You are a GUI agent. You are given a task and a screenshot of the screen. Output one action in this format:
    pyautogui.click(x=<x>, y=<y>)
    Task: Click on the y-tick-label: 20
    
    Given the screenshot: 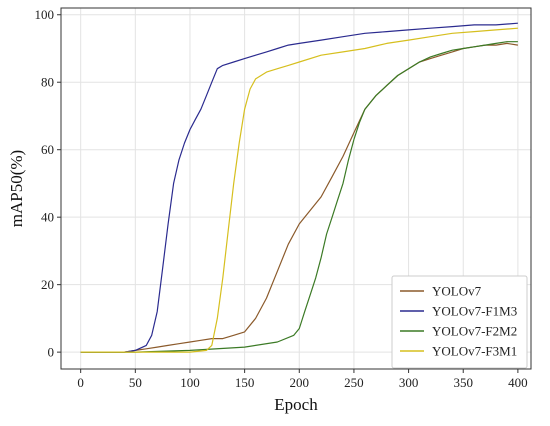 What is the action you would take?
    pyautogui.click(x=47, y=284)
    